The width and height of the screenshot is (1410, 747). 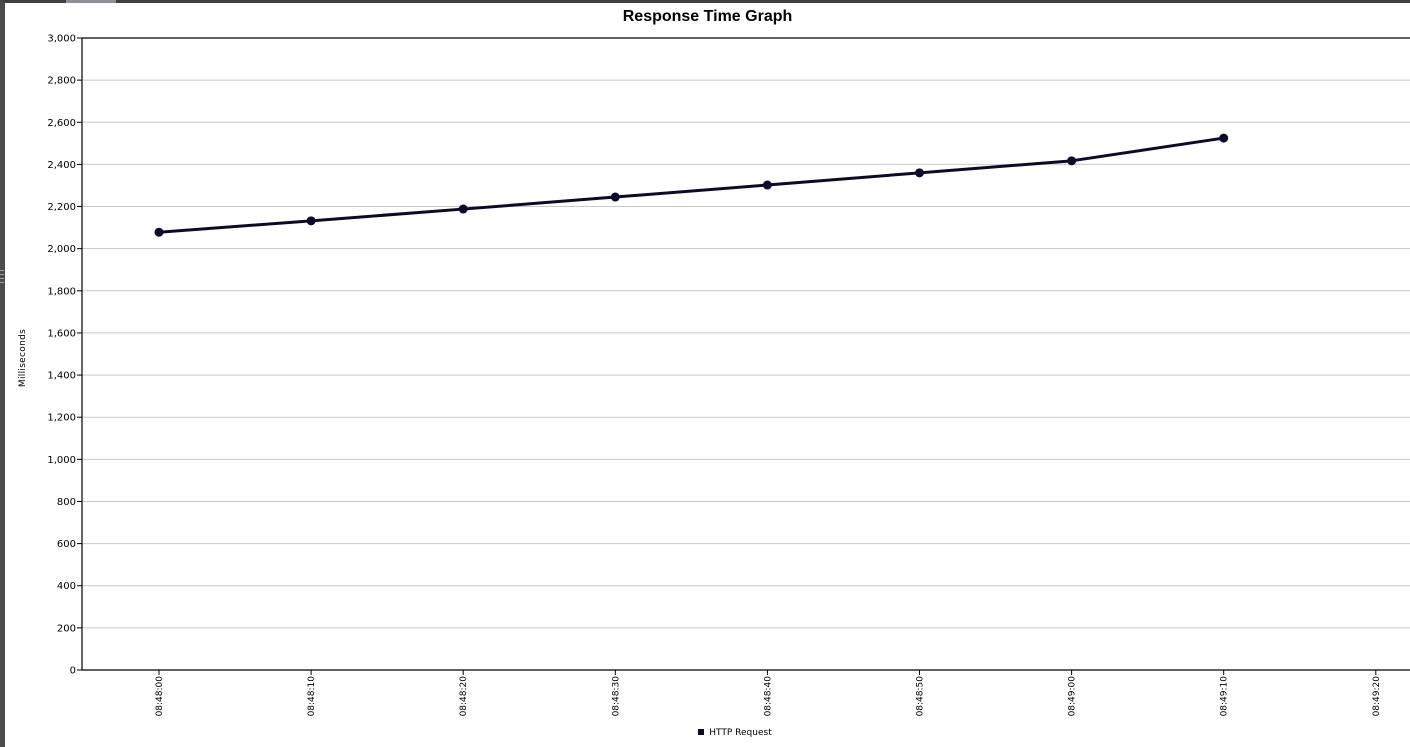 I want to click on series-layer, so click(x=691, y=185).